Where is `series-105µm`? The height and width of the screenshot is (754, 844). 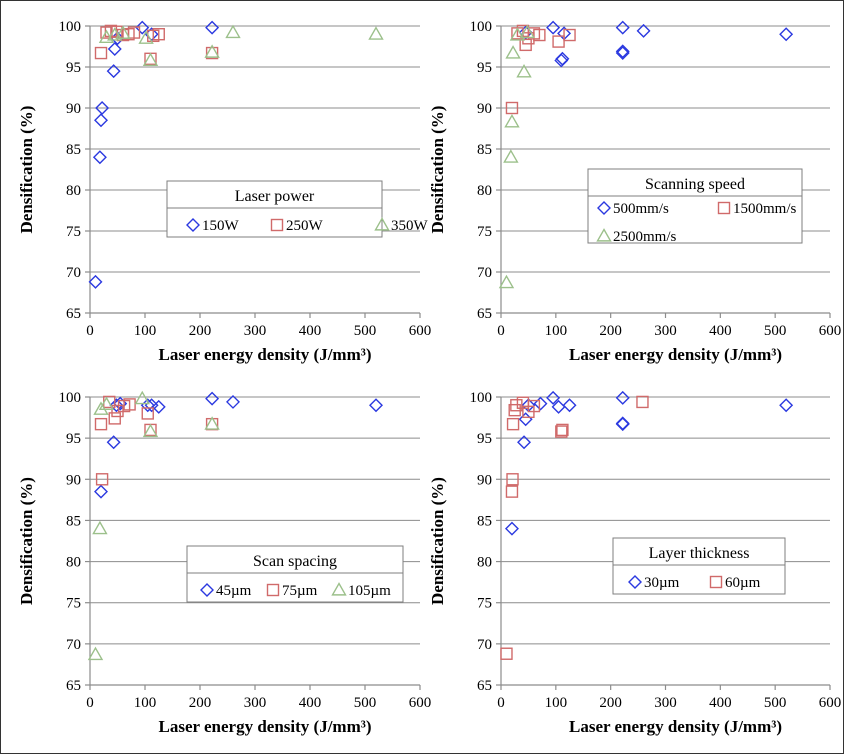
series-105µm is located at coordinates (153, 525).